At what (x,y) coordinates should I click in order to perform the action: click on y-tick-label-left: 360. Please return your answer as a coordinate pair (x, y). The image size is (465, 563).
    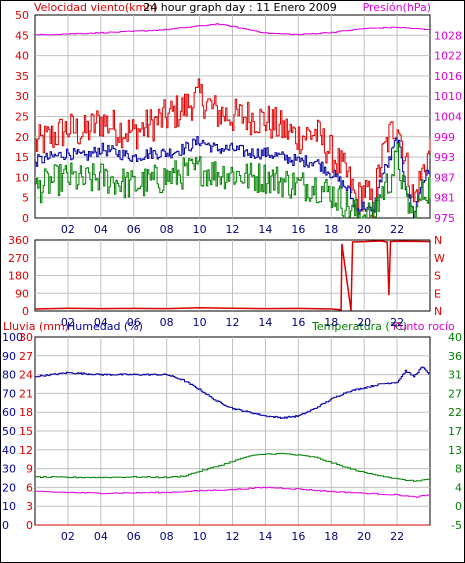
    Looking at the image, I should click on (18, 240).